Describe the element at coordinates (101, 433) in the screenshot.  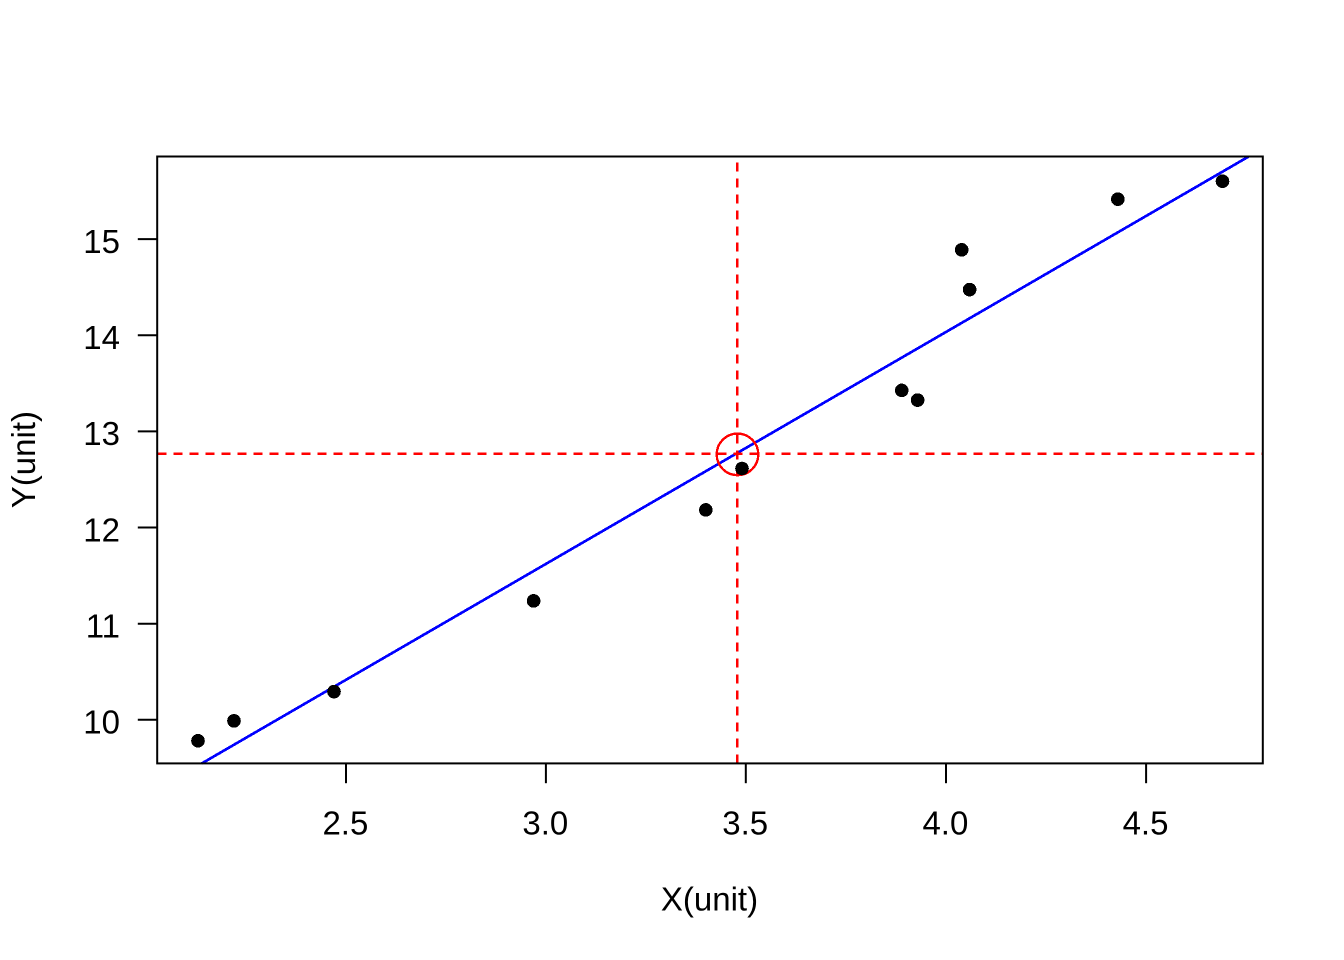
I see `svg-text: 13` at that location.